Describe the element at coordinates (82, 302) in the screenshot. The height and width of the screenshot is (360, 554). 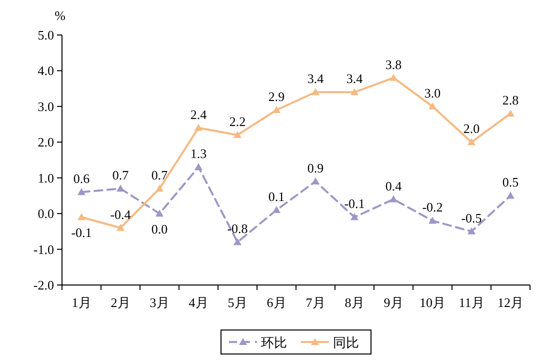
I see `x-tick-label: 1月` at that location.